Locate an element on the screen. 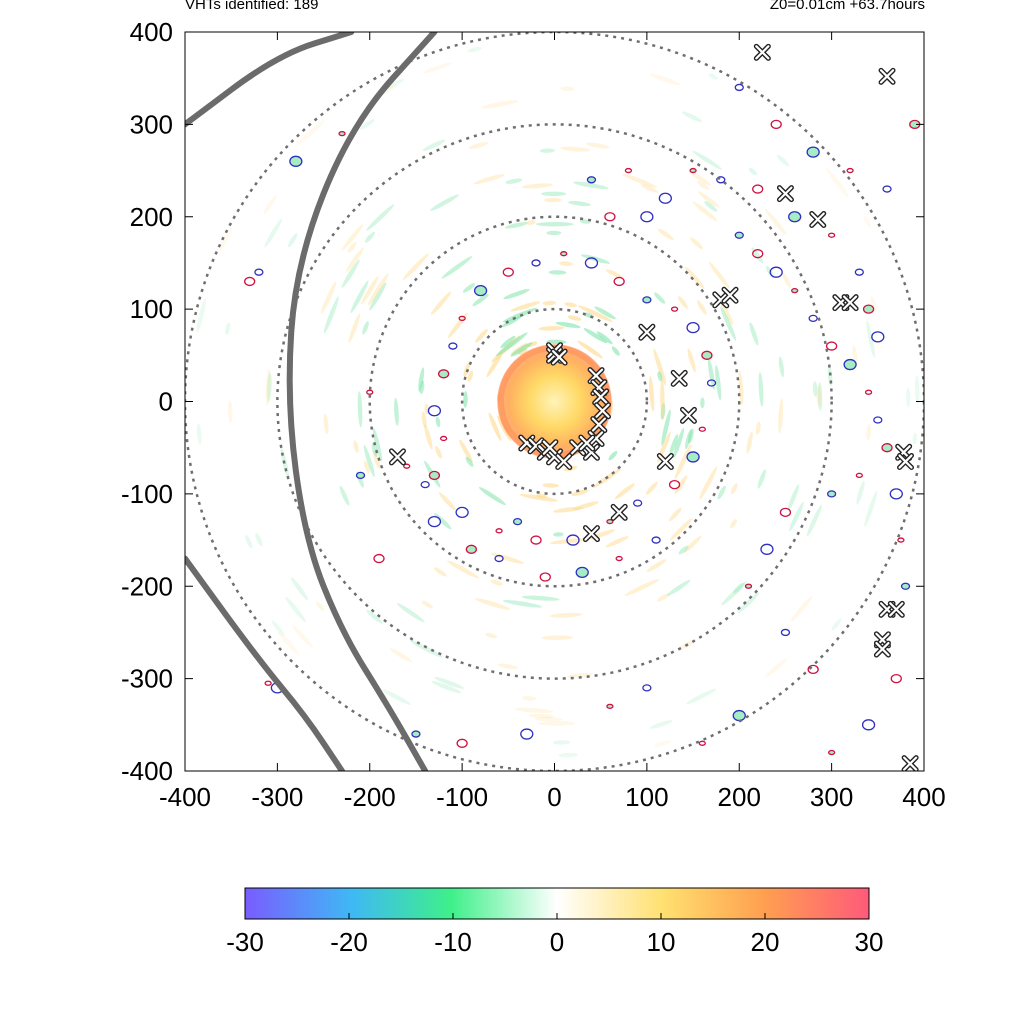  vht-count-label: VHTs identified: 189 is located at coordinates (252, 6).